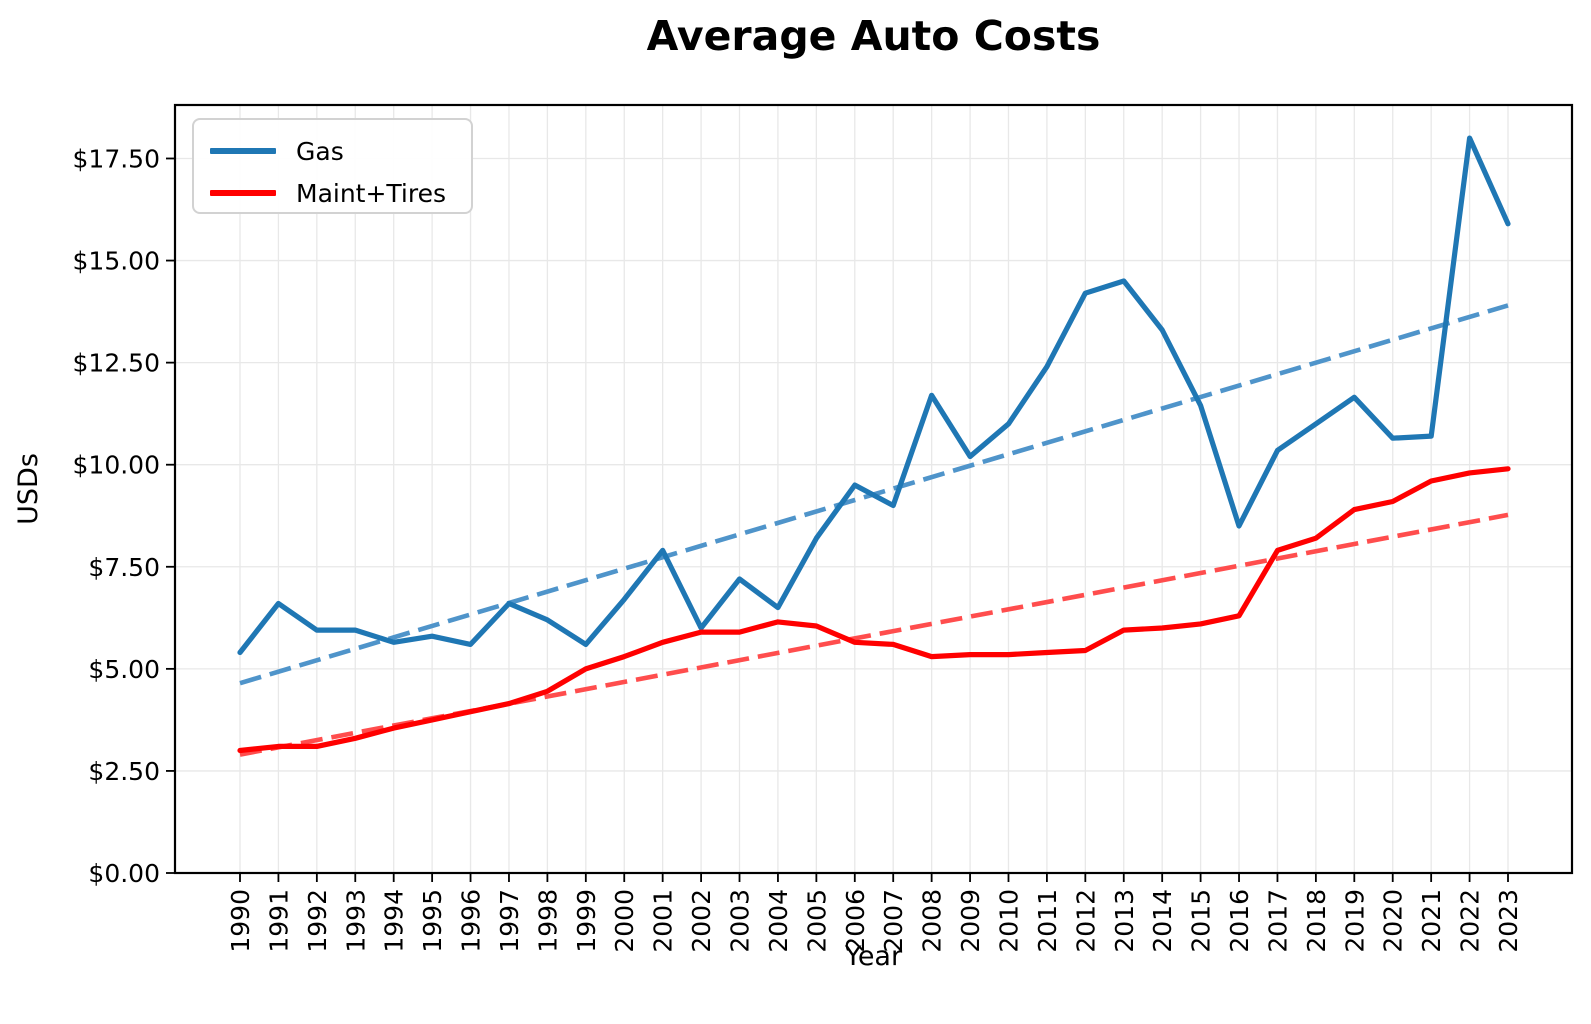  What do you see at coordinates (932, 921) in the screenshot?
I see `x-tick-label: 2008` at bounding box center [932, 921].